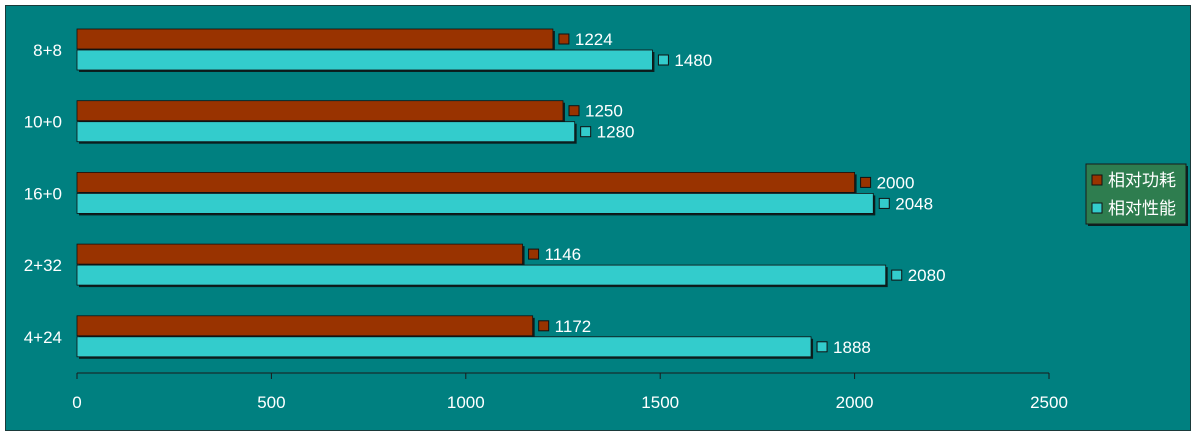 The height and width of the screenshot is (435, 1195). I want to click on category-label: 16+0, so click(43, 193).